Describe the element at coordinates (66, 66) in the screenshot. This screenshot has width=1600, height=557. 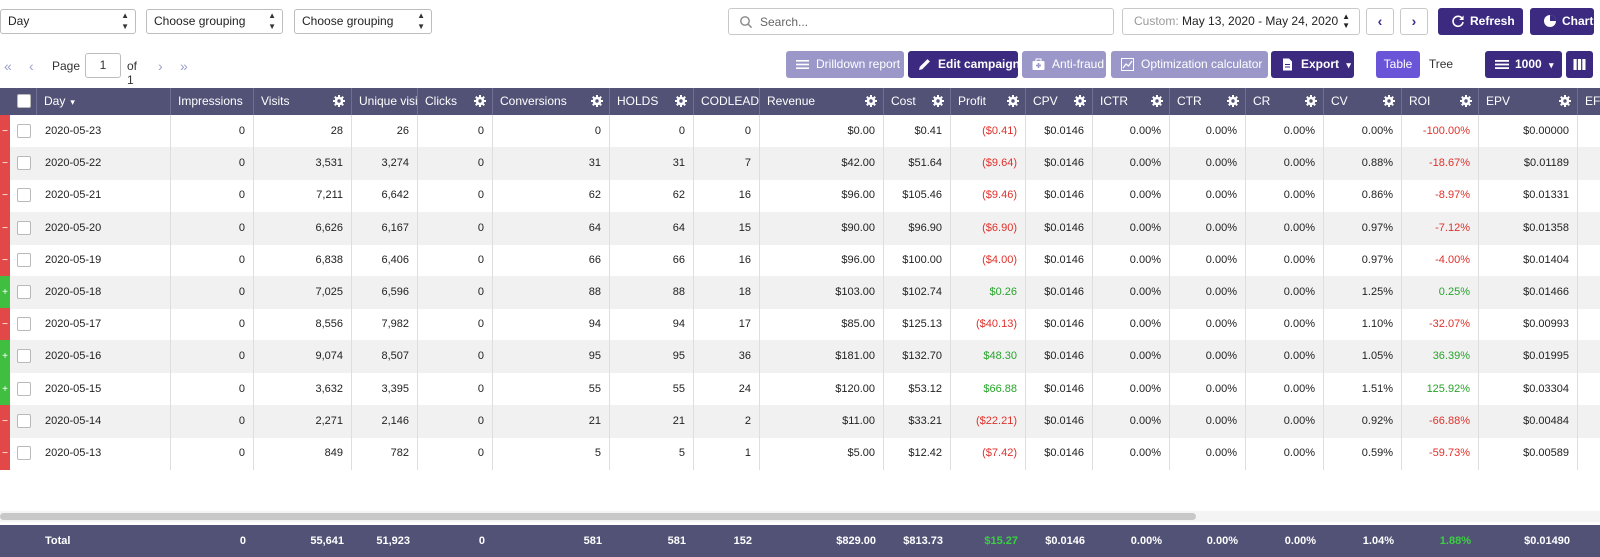
I see `page-label: Page` at that location.